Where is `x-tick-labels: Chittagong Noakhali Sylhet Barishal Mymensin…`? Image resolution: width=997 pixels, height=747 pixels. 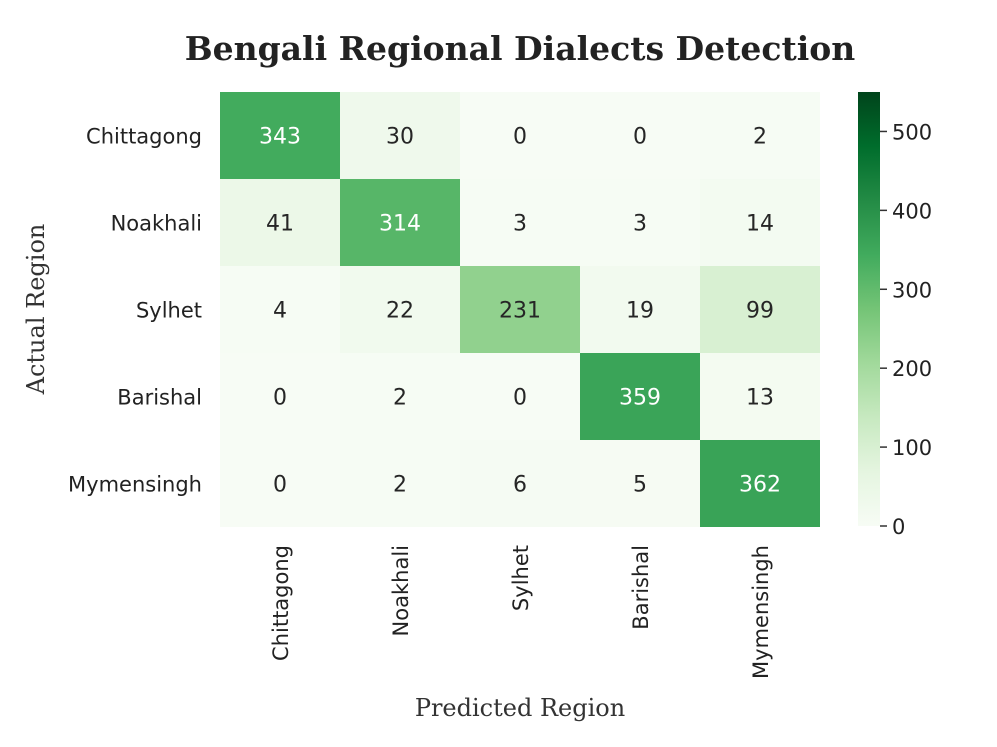
x-tick-labels: Chittagong Noakhali Sylhet Barishal Mymensin… is located at coordinates (521, 612).